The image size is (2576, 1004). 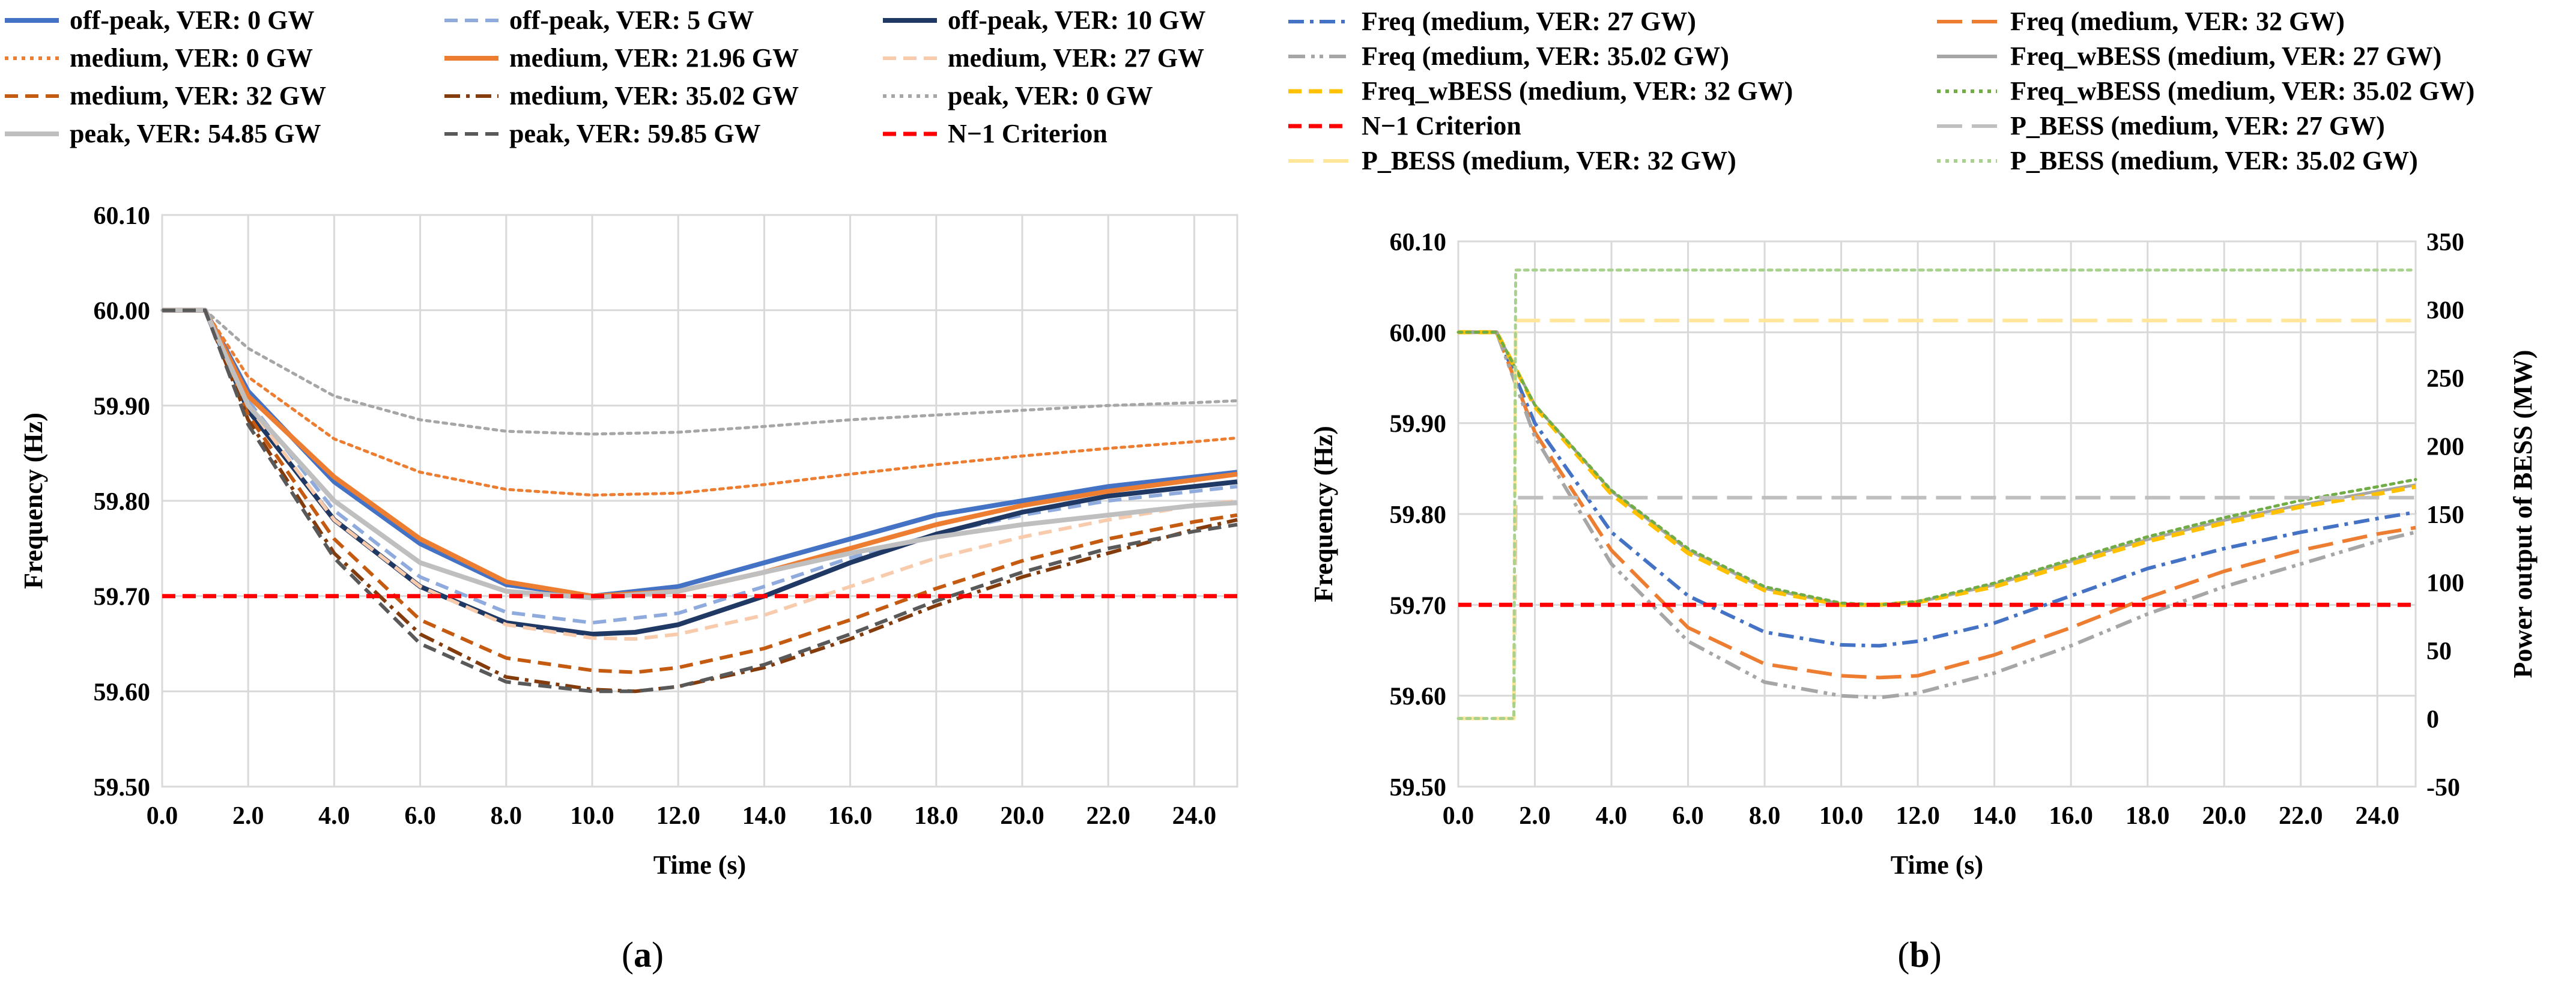 I want to click on legend-item: Freq (medium, VER: 32 GW), so click(x=2141, y=21).